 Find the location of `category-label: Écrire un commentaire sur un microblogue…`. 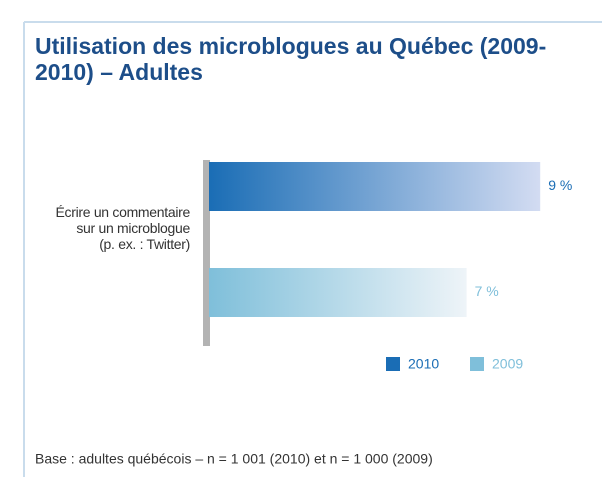

category-label: Écrire un commentaire sur un microblogue… is located at coordinates (122, 228).